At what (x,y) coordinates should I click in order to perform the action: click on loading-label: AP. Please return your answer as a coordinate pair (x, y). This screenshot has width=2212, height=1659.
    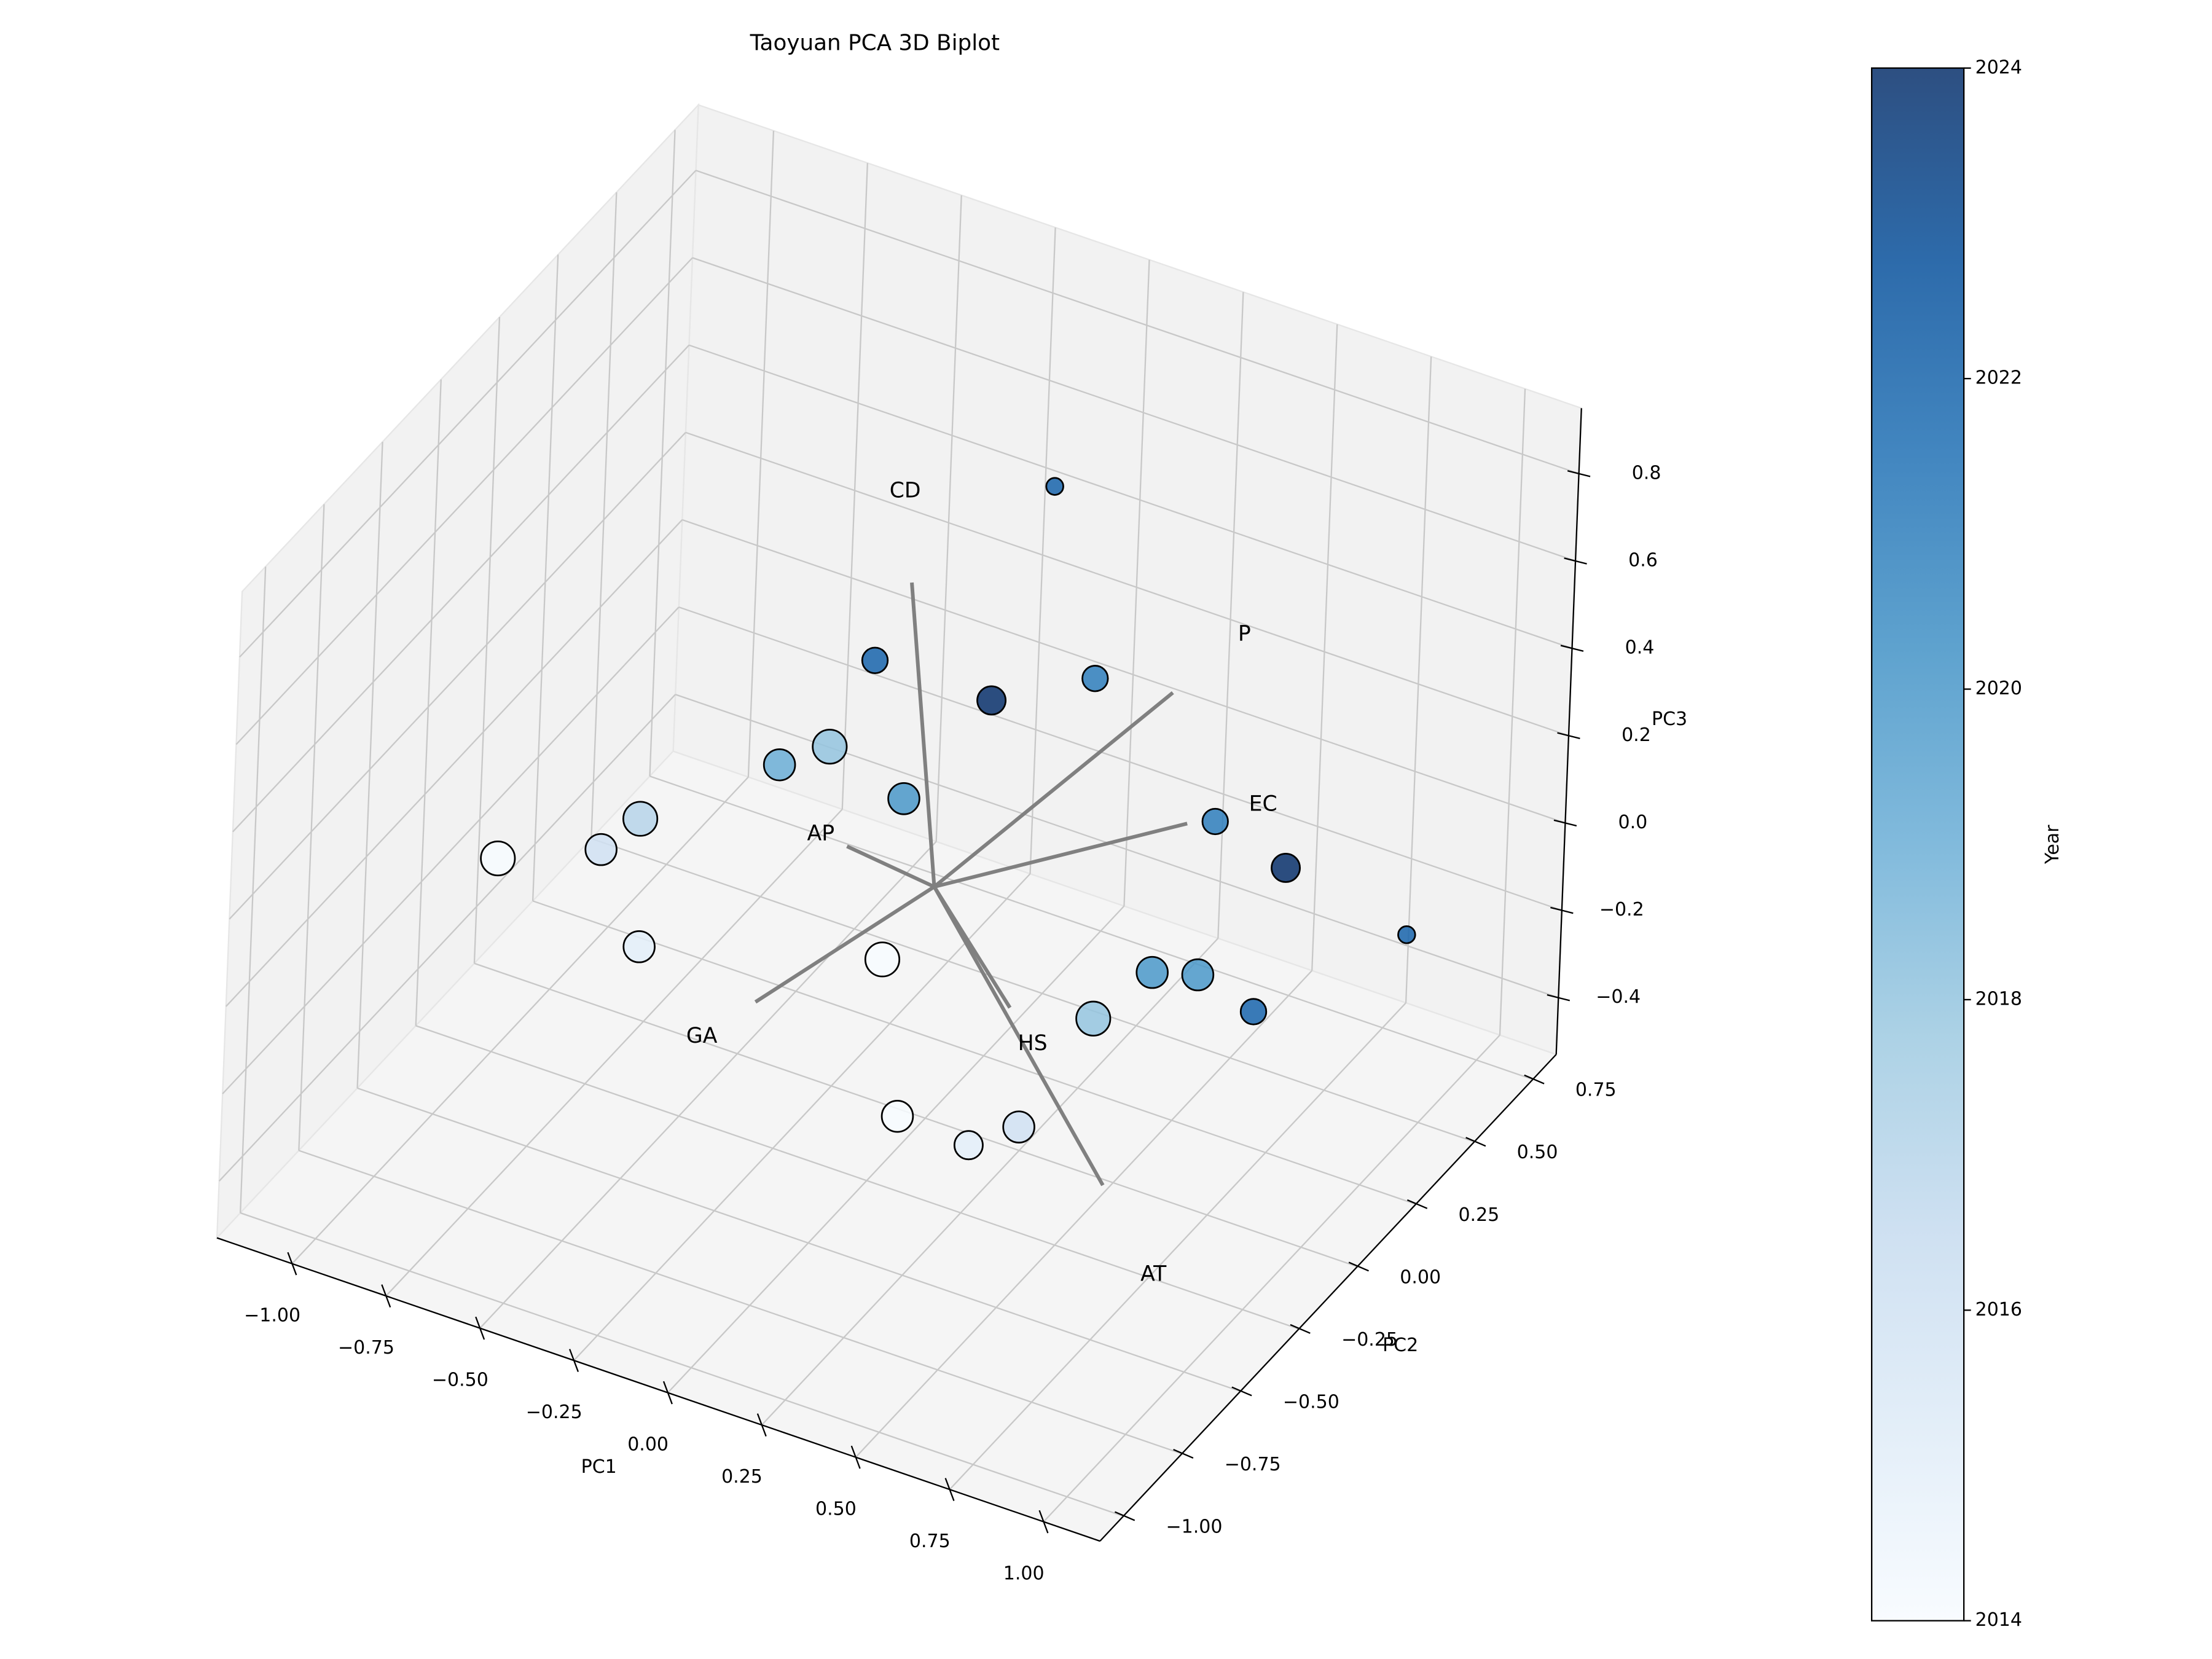
    Looking at the image, I should click on (821, 834).